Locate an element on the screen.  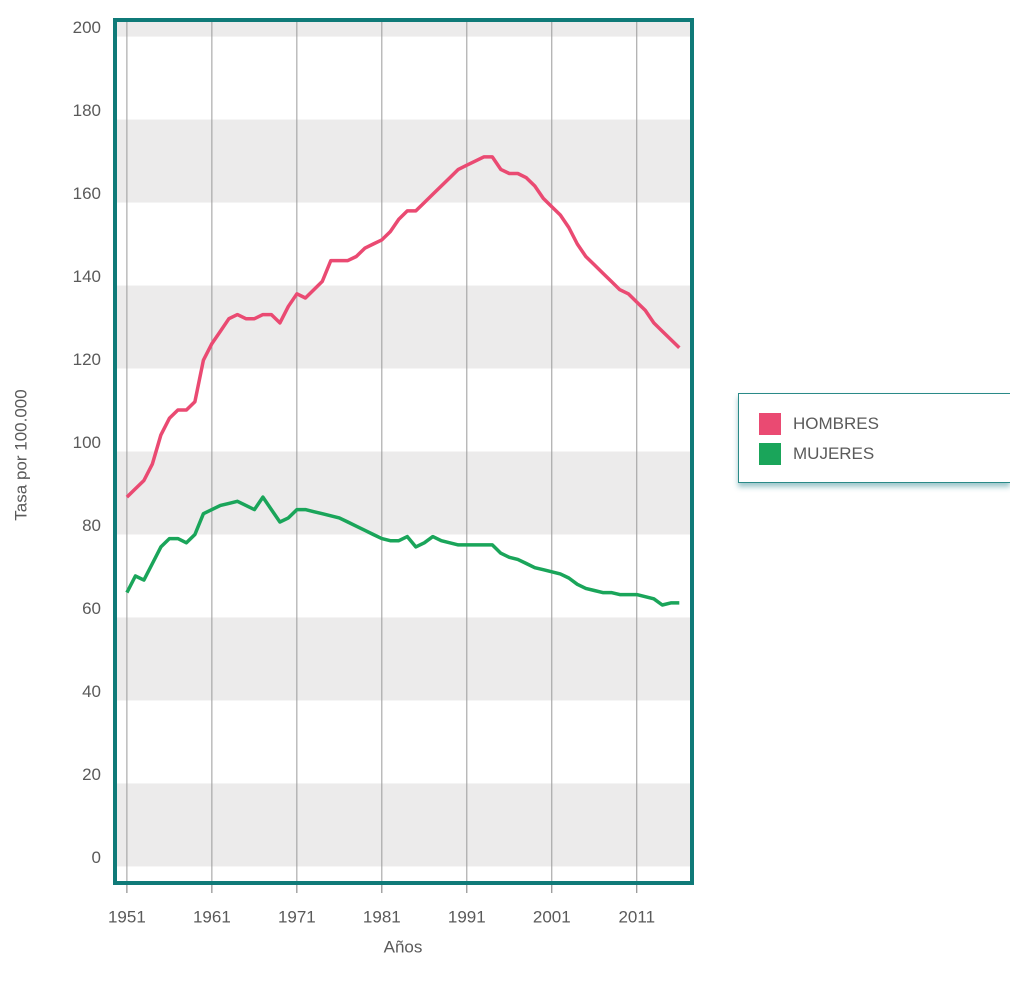
x-tick-label: 1951 is located at coordinates (127, 916).